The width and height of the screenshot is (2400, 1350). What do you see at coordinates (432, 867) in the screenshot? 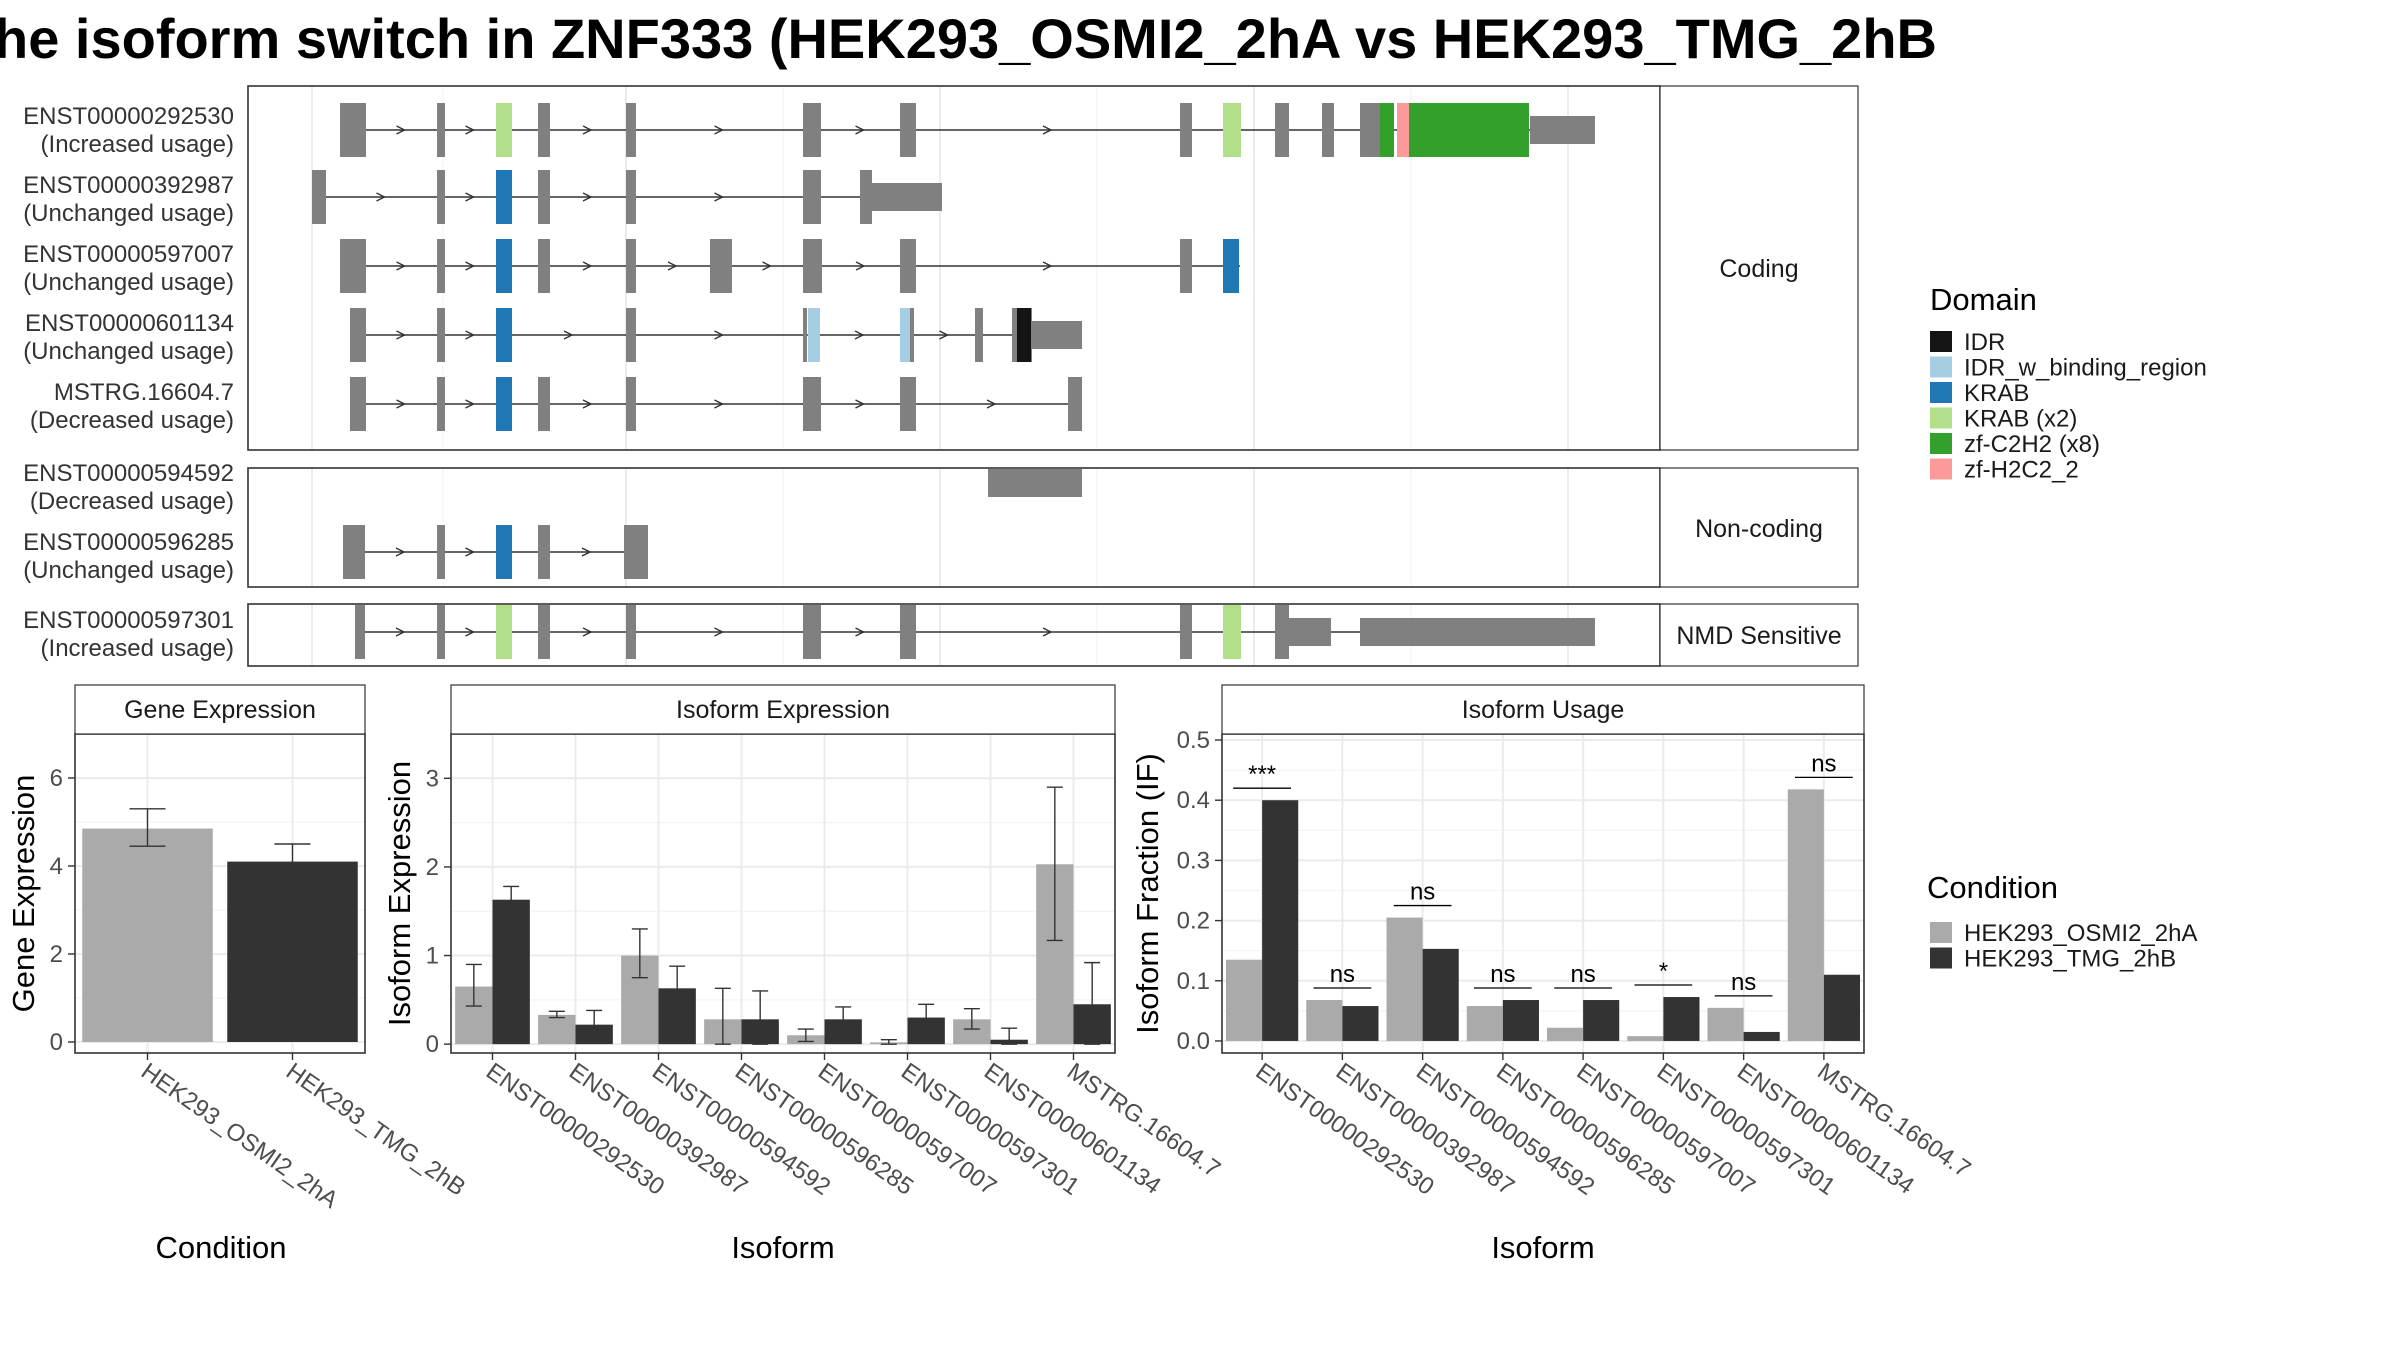
I see `y-tick-label: 2` at bounding box center [432, 867].